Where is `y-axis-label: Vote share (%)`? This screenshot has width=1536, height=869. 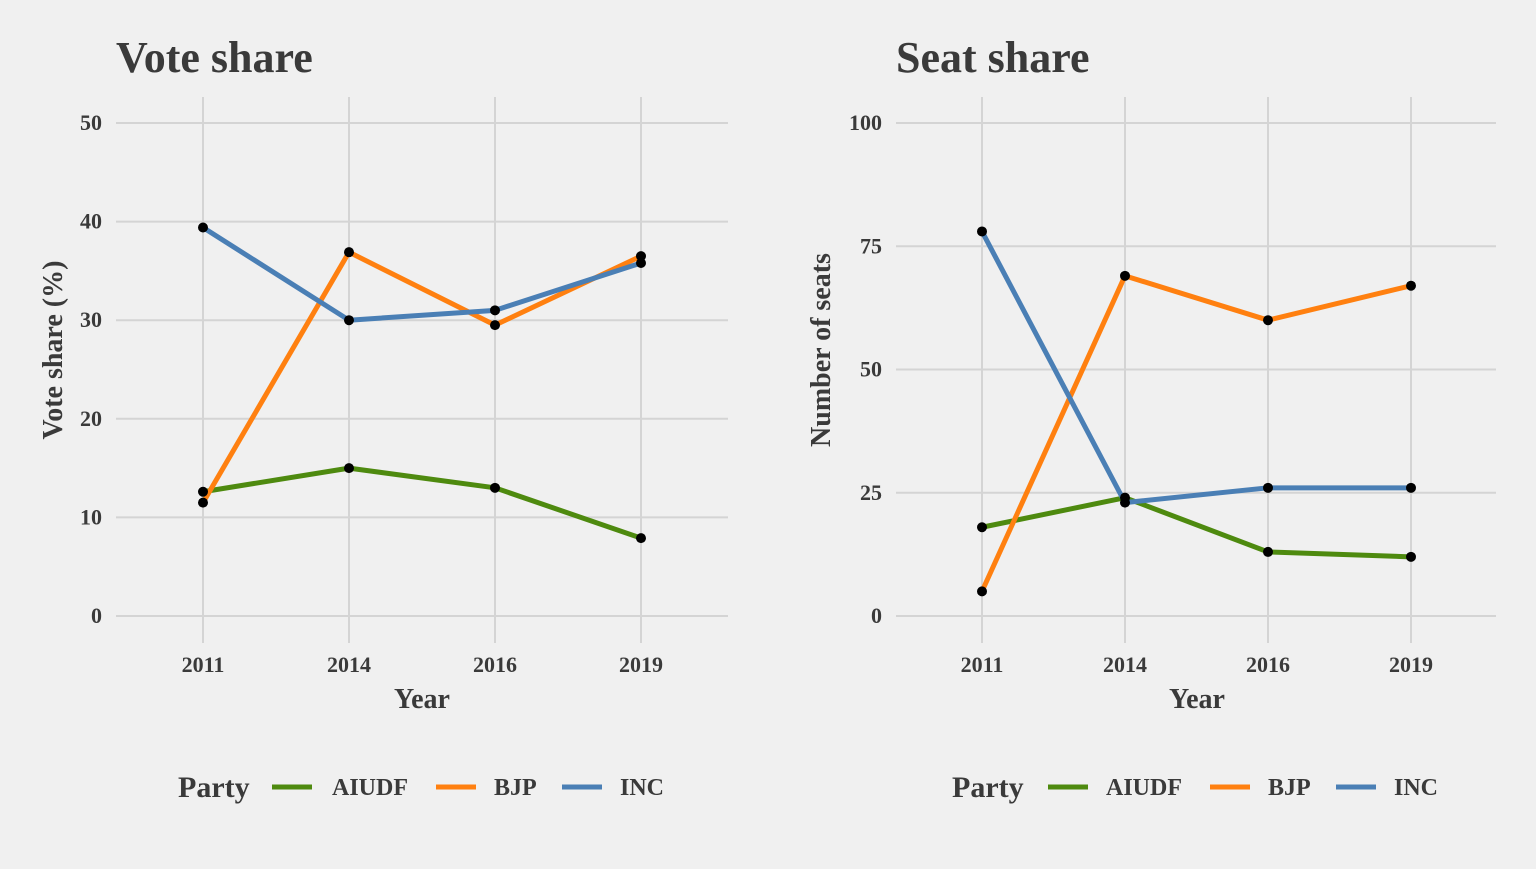 y-axis-label: Vote share (%) is located at coordinates (53, 350).